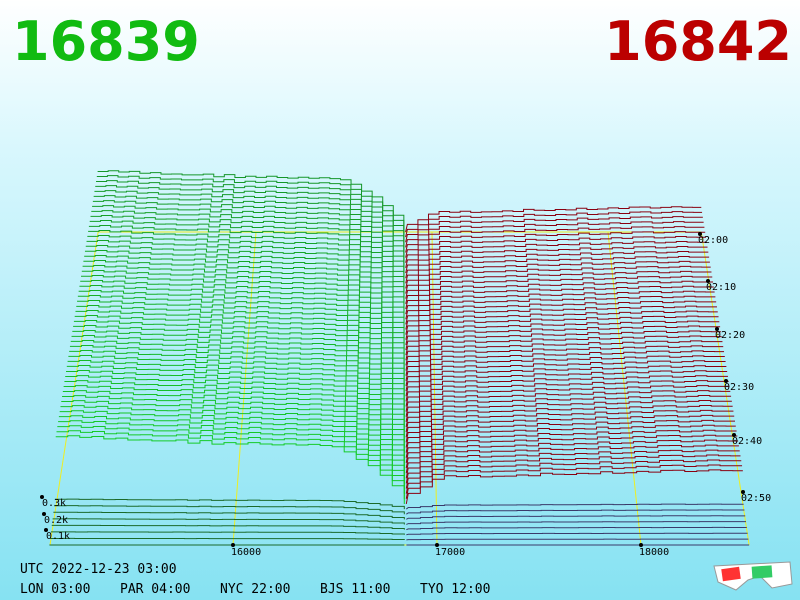 The image size is (800, 600). I want to click on utc-time: UTC 2022-12-23 03:00, so click(98, 569).